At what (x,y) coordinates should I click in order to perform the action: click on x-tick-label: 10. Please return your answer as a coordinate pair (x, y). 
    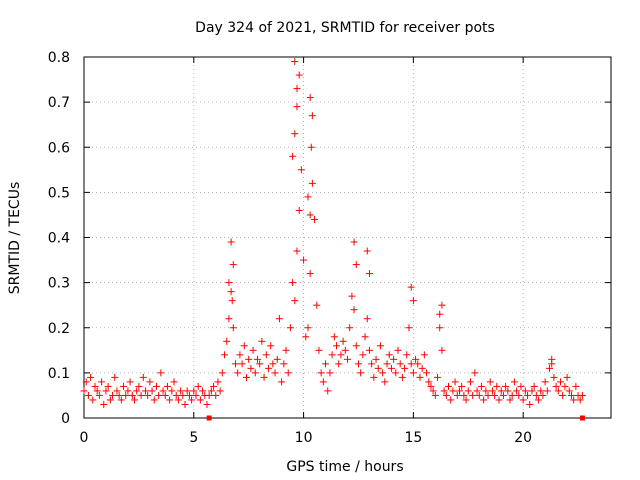
    Looking at the image, I should click on (304, 438).